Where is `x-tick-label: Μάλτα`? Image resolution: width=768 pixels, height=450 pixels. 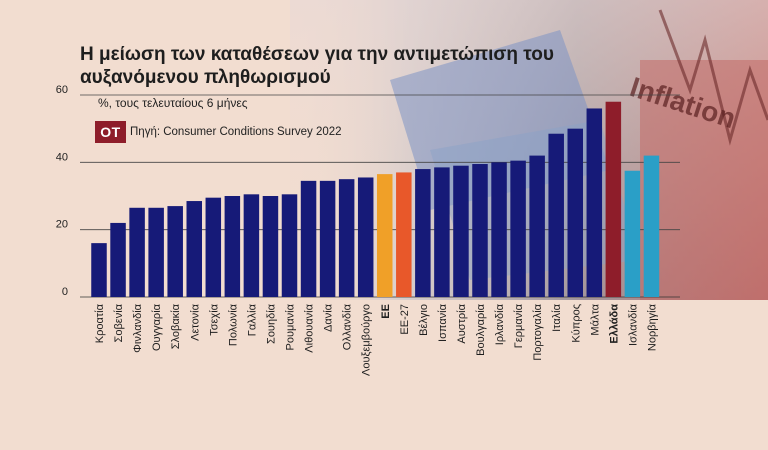 x-tick-label: Μάλτα is located at coordinates (595, 319).